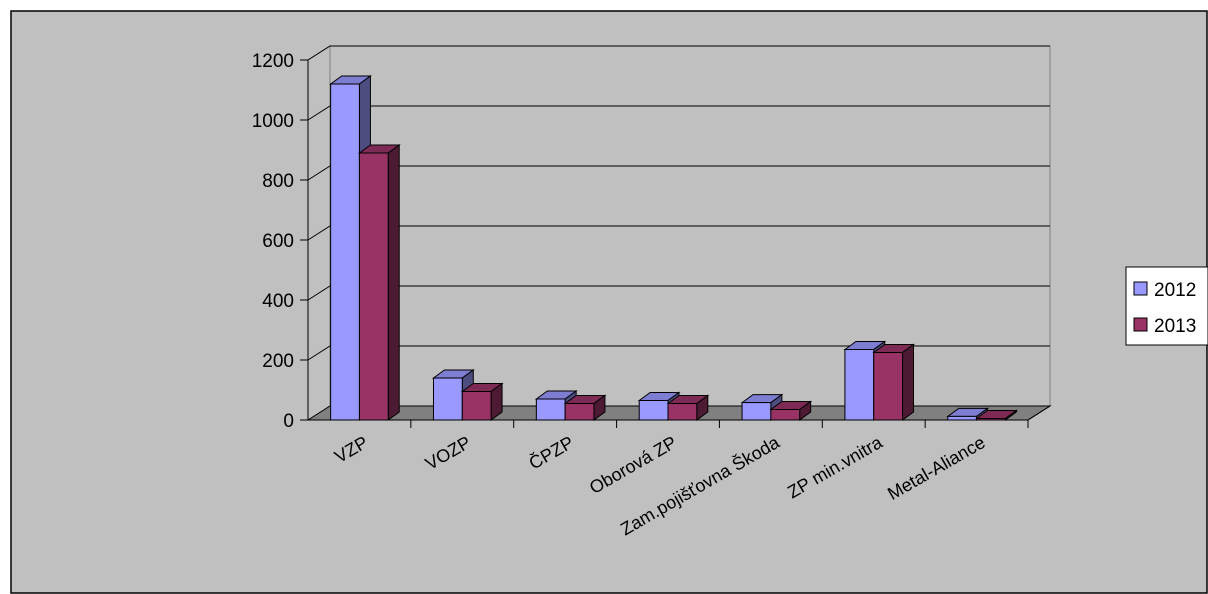 This screenshot has height=594, width=1208. What do you see at coordinates (278, 241) in the screenshot?
I see `y-tick-label: 600` at bounding box center [278, 241].